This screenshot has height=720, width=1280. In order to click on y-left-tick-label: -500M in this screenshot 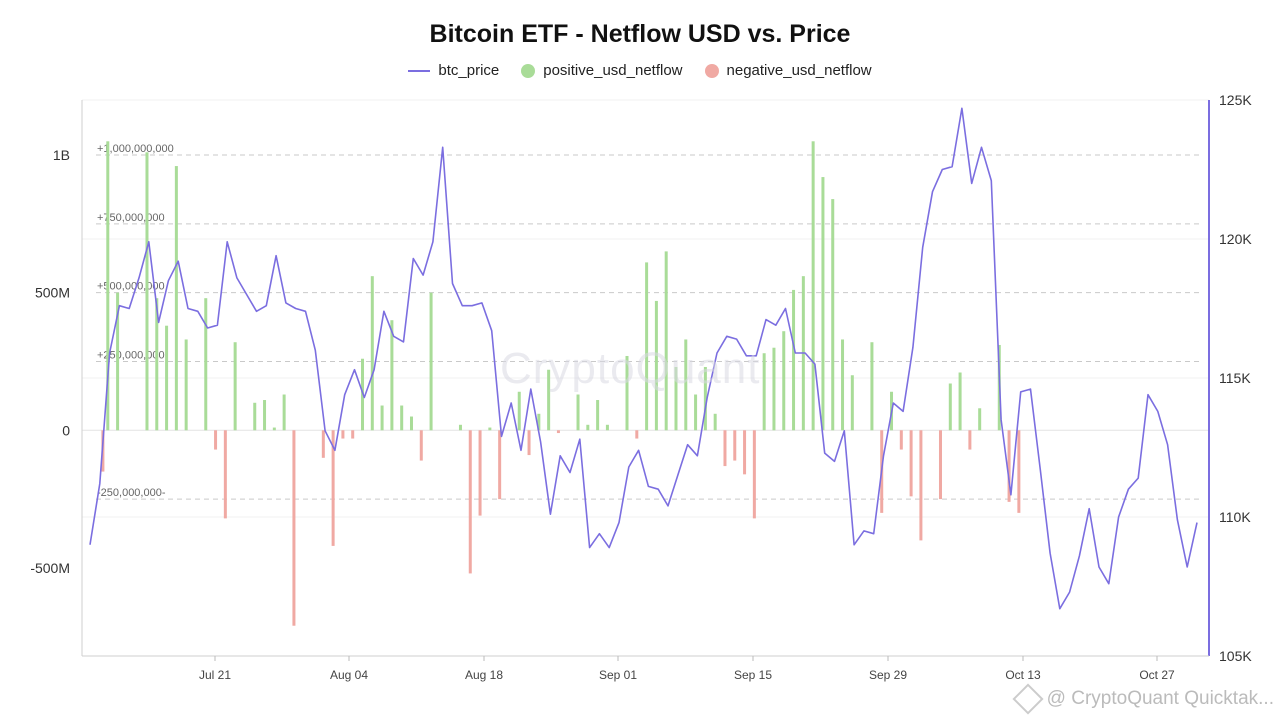, I will do `click(50, 568)`.